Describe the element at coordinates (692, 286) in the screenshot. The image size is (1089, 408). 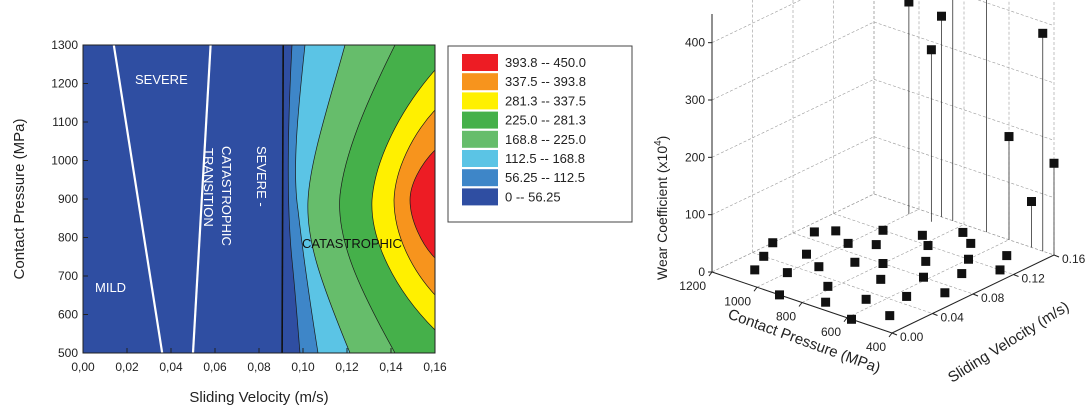
I see `pressure-tick-label: 1200` at that location.